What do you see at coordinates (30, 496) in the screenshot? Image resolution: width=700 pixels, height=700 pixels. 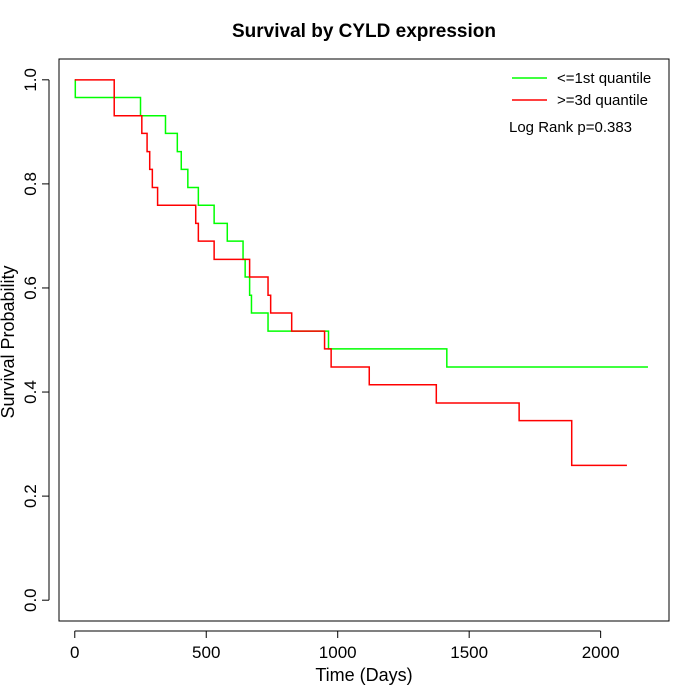 I see `y-tick-label: 0.2` at bounding box center [30, 496].